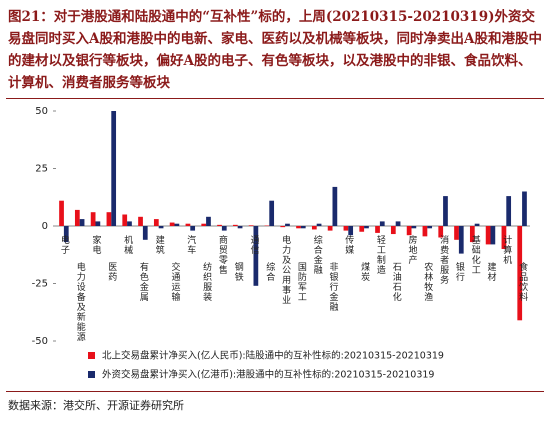  Describe the element at coordinates (175, 281) in the screenshot. I see `x-tick-label: 交通运输` at that location.